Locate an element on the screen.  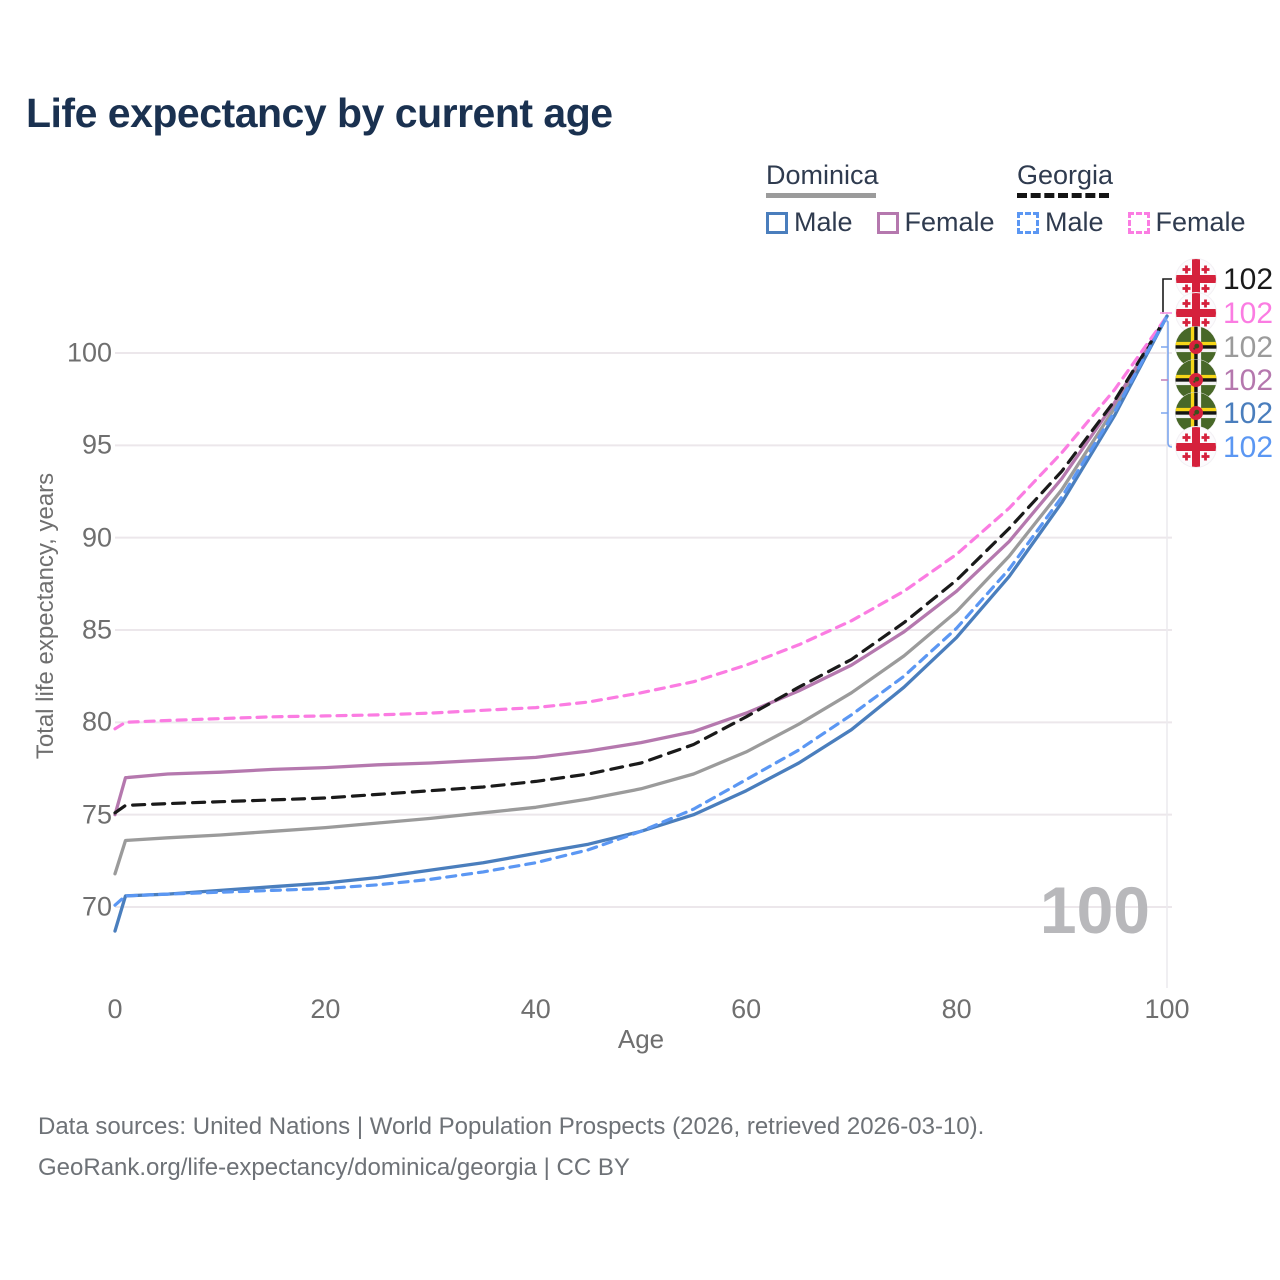
end-label-dominica-female: 102 is located at coordinates (1224, 380).